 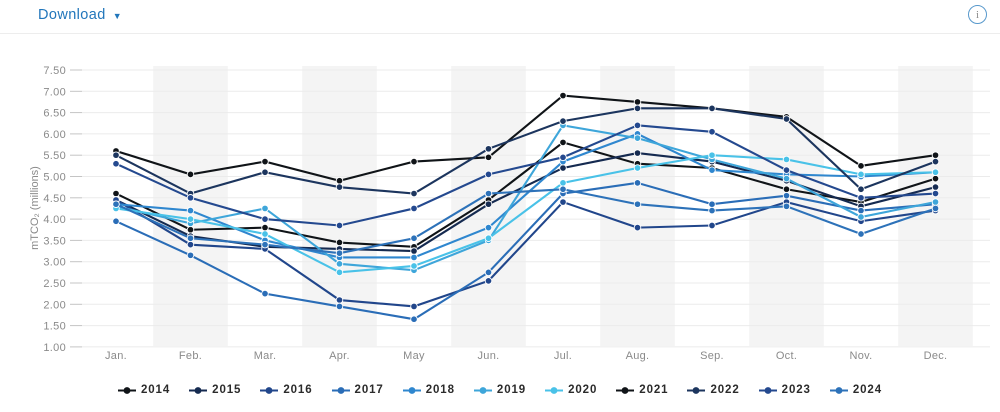 What do you see at coordinates (54, 327) in the screenshot?
I see `y-tick-label: 1.50` at bounding box center [54, 327].